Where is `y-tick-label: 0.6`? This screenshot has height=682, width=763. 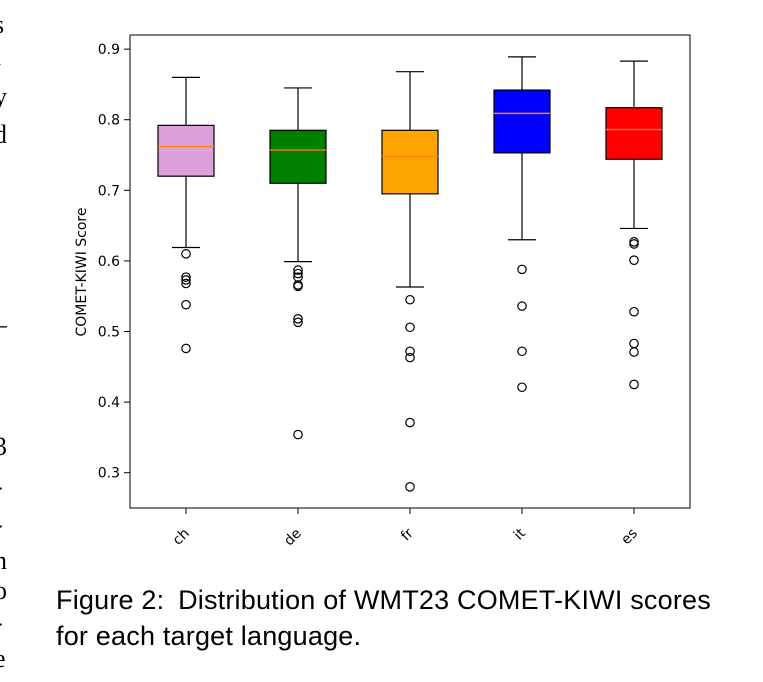
y-tick-label: 0.6 is located at coordinates (109, 262).